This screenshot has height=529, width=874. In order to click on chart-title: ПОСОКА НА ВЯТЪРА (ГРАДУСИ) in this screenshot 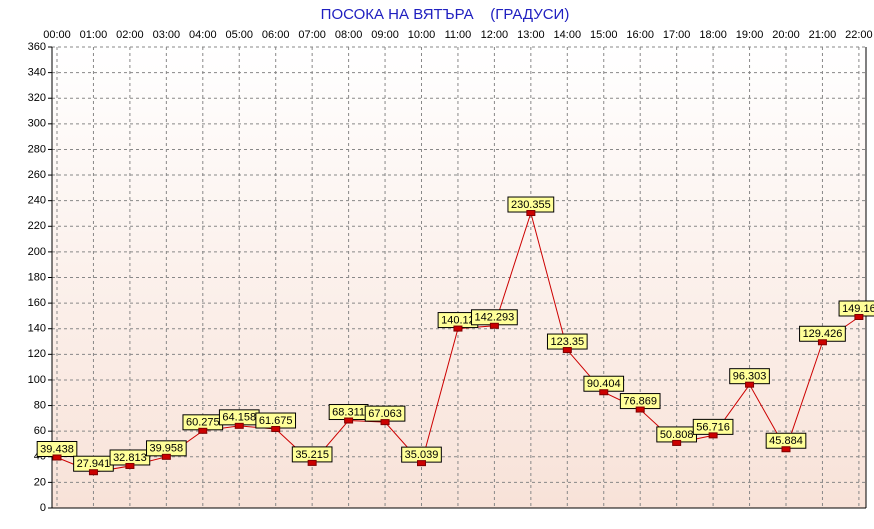, I will do `click(445, 14)`.